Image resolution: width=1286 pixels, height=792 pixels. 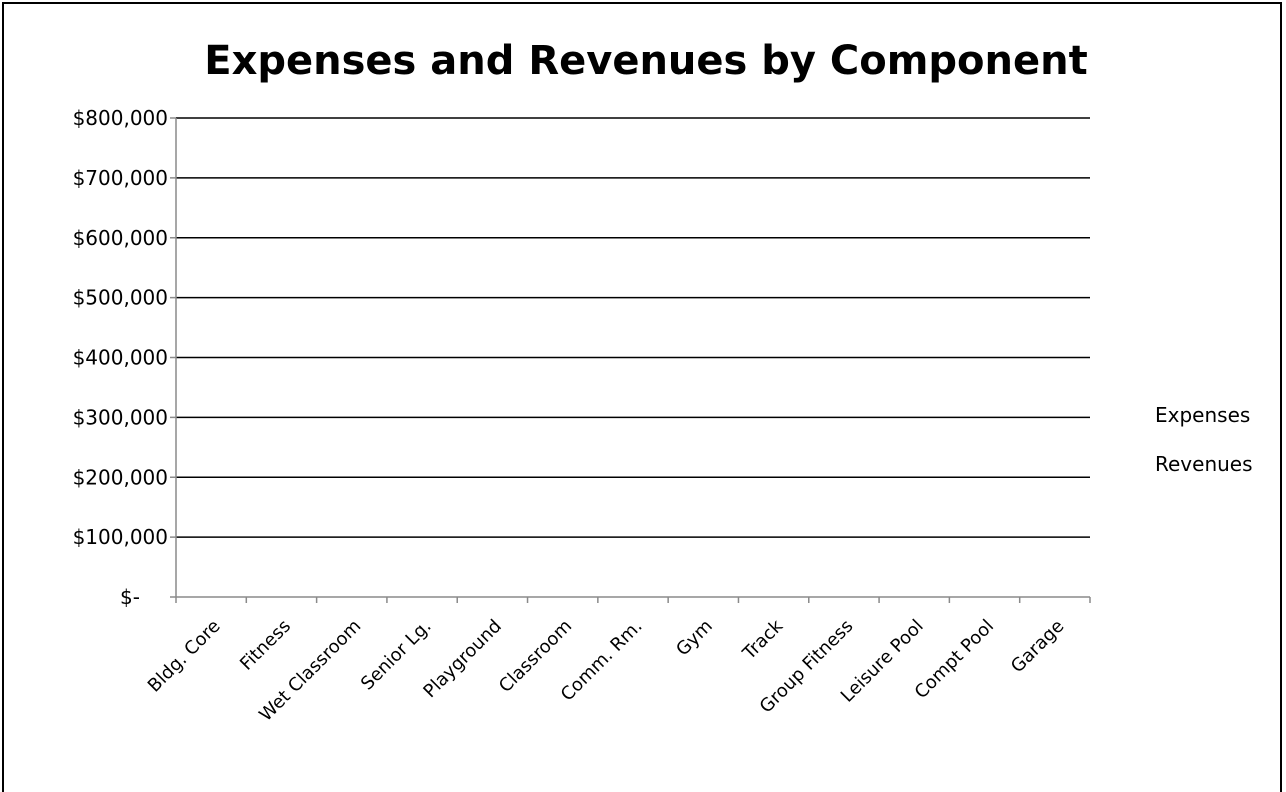 I want to click on y-tick-label: $700,000, so click(x=120, y=178).